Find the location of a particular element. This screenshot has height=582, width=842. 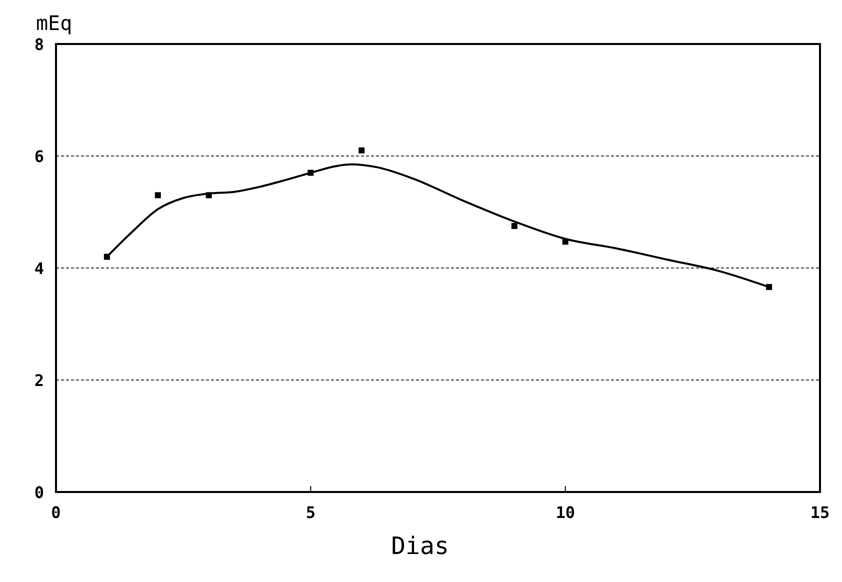

x-tick-label: 5 is located at coordinates (311, 512).